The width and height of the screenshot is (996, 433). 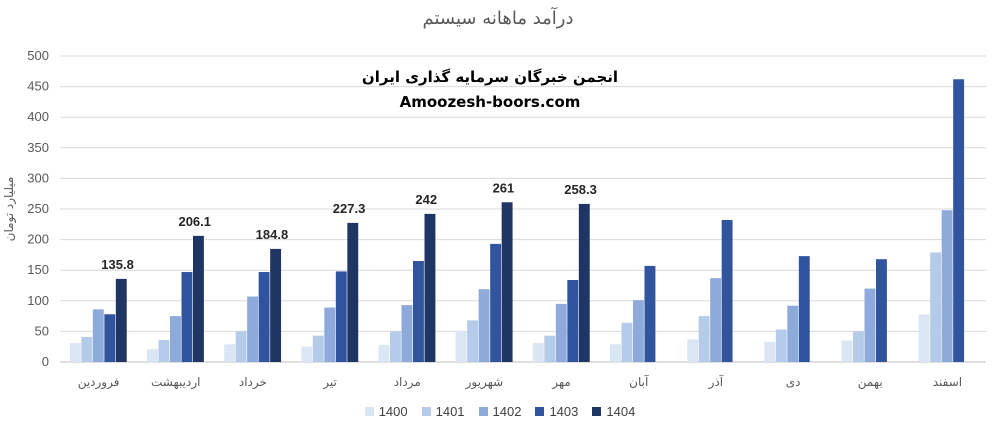 What do you see at coordinates (272, 234) in the screenshot?
I see `data-label: 184.8` at bounding box center [272, 234].